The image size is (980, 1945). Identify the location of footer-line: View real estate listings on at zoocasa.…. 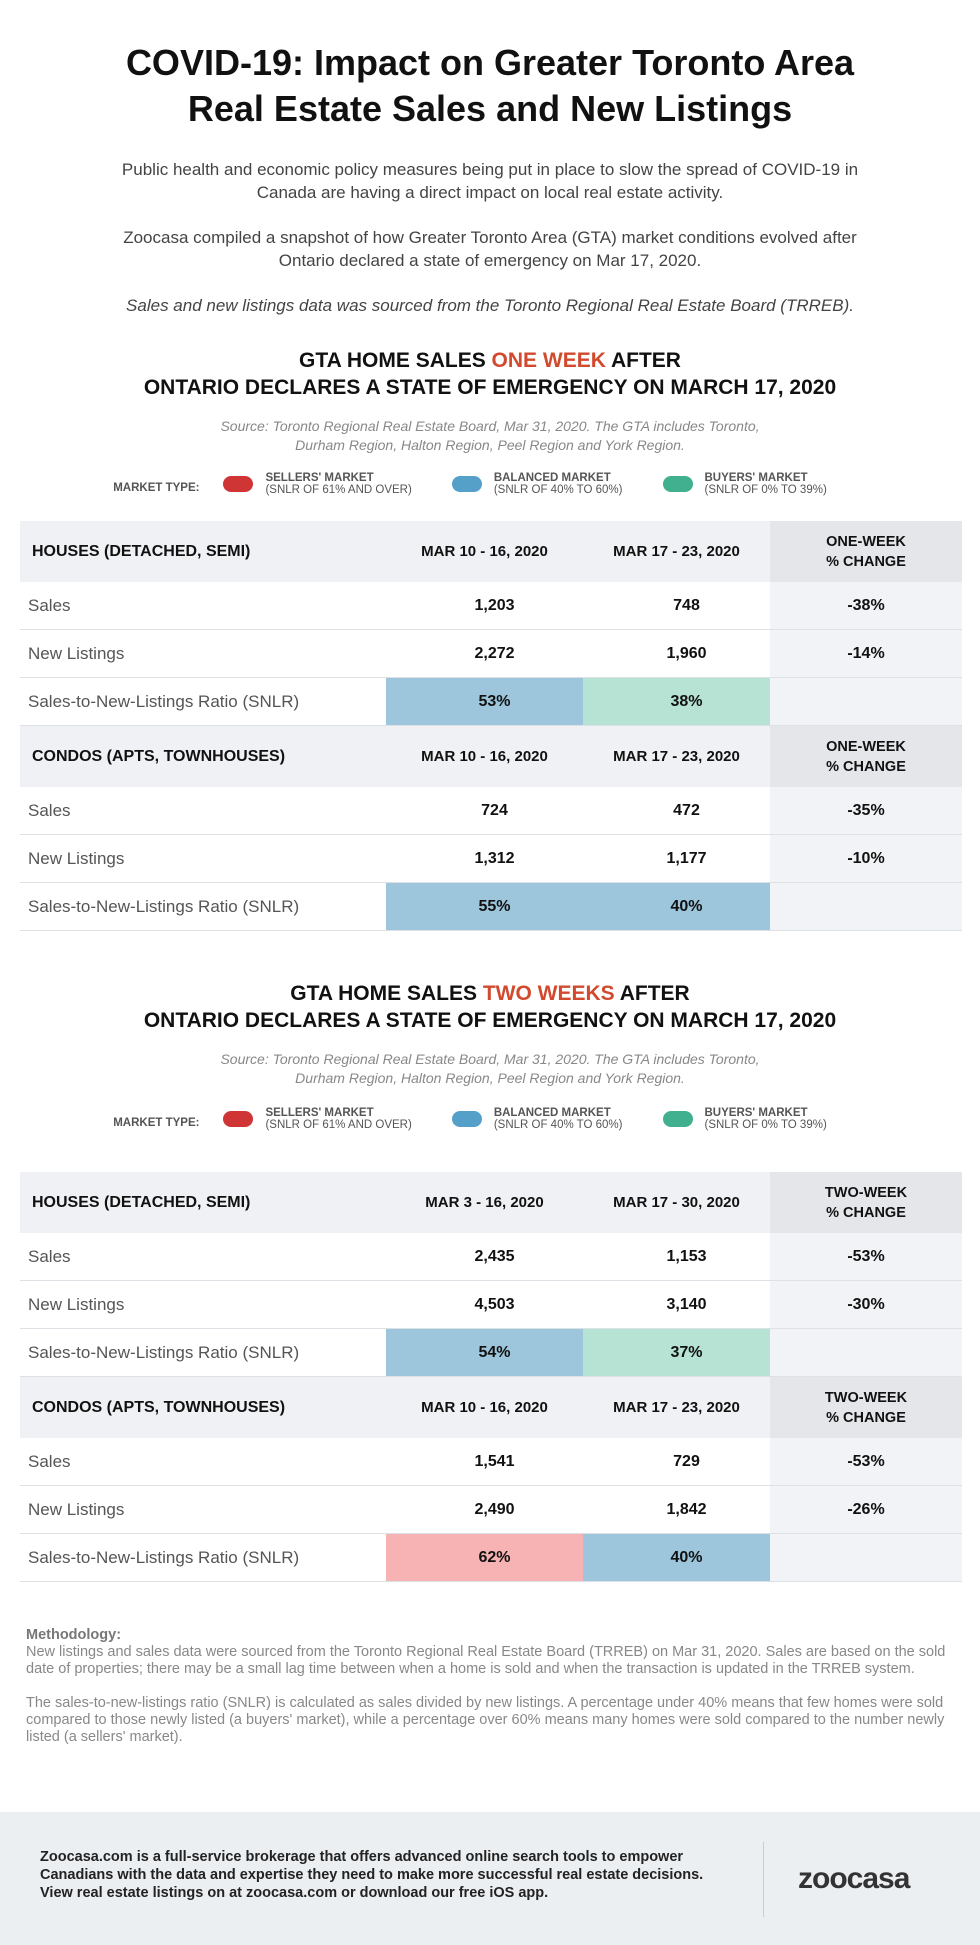
(294, 1893).